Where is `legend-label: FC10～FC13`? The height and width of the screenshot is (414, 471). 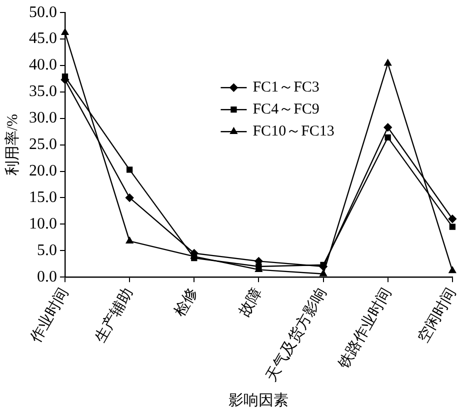 legend-label: FC10～FC13 is located at coordinates (293, 132).